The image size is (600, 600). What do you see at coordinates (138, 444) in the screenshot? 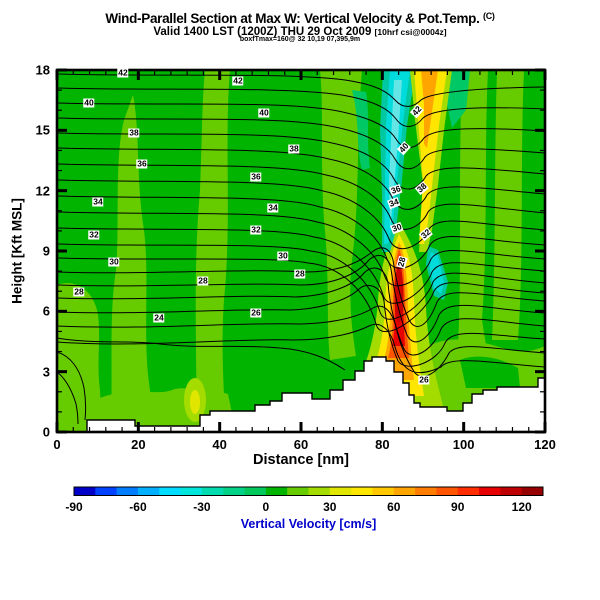
I see `x-tick-label: 20` at bounding box center [138, 444].